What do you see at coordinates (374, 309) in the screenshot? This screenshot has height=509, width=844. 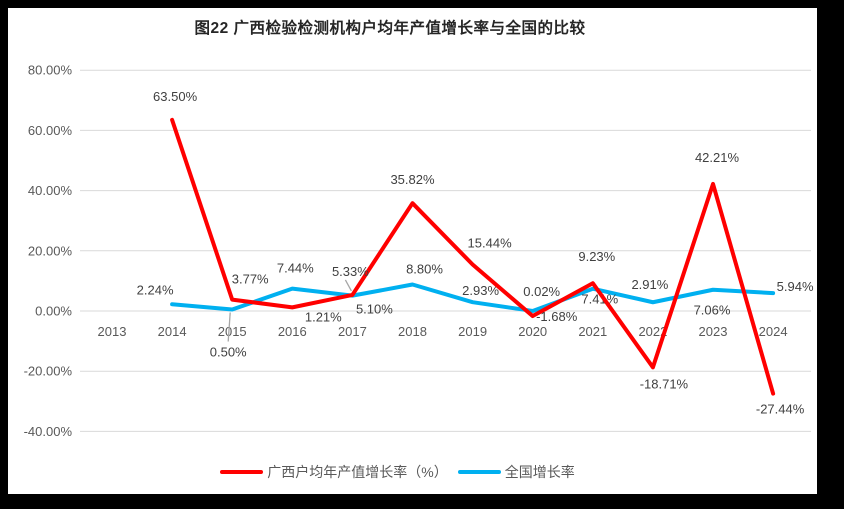 I see `data-label: 5.10%` at bounding box center [374, 309].